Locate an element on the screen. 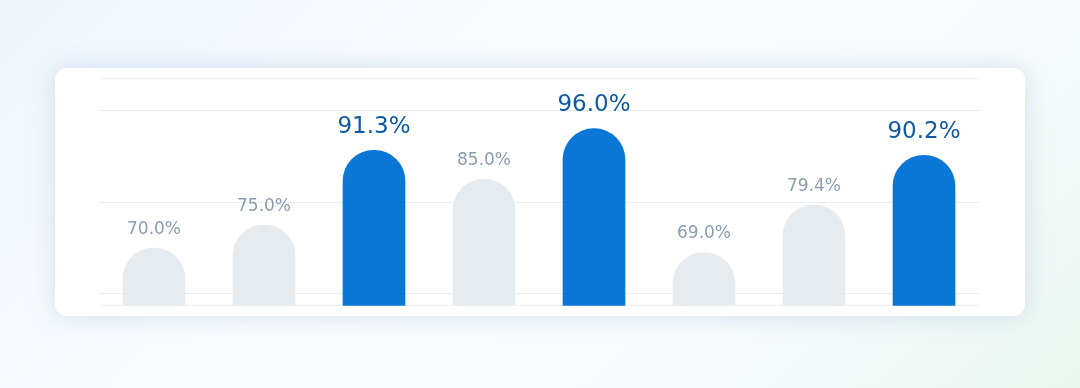 The image size is (1080, 388). data-label: 90.2% is located at coordinates (924, 129).